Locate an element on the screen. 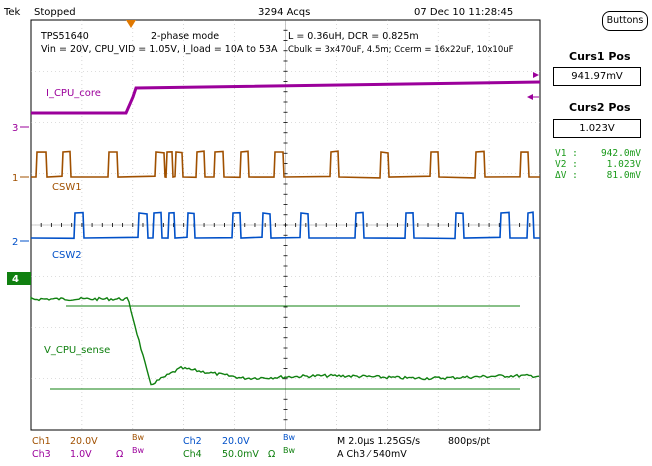 Image resolution: width=652 pixels, height=466 pixels. ch2-scale: 20.0V is located at coordinates (236, 441).